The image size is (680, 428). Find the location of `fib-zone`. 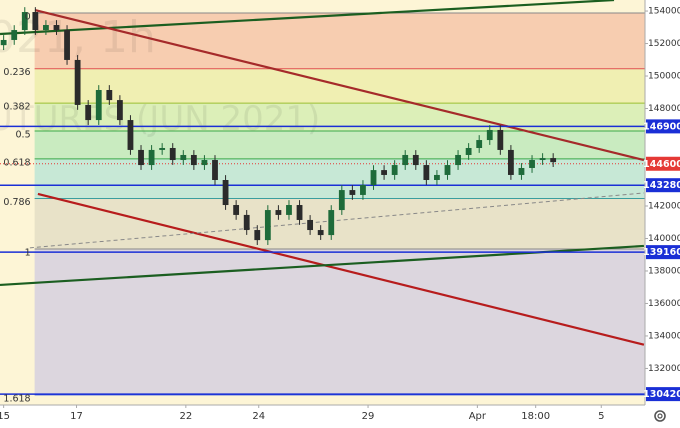

fib-zone is located at coordinates (339, 40).